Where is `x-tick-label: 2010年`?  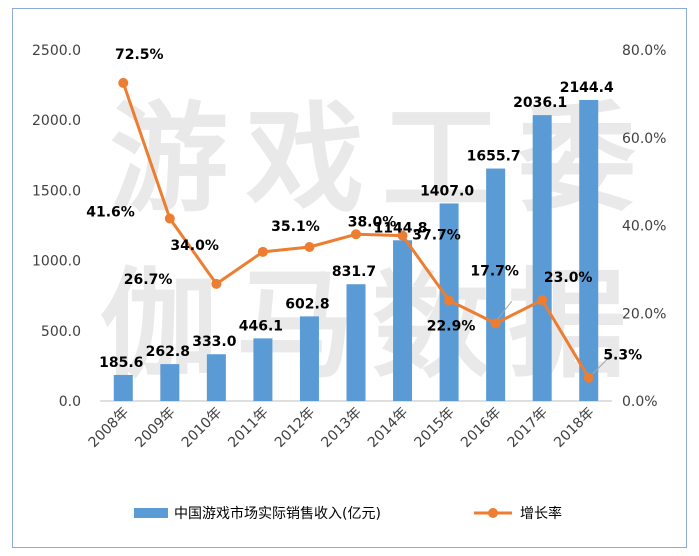 x-tick-label: 2010年 is located at coordinates (202, 428).